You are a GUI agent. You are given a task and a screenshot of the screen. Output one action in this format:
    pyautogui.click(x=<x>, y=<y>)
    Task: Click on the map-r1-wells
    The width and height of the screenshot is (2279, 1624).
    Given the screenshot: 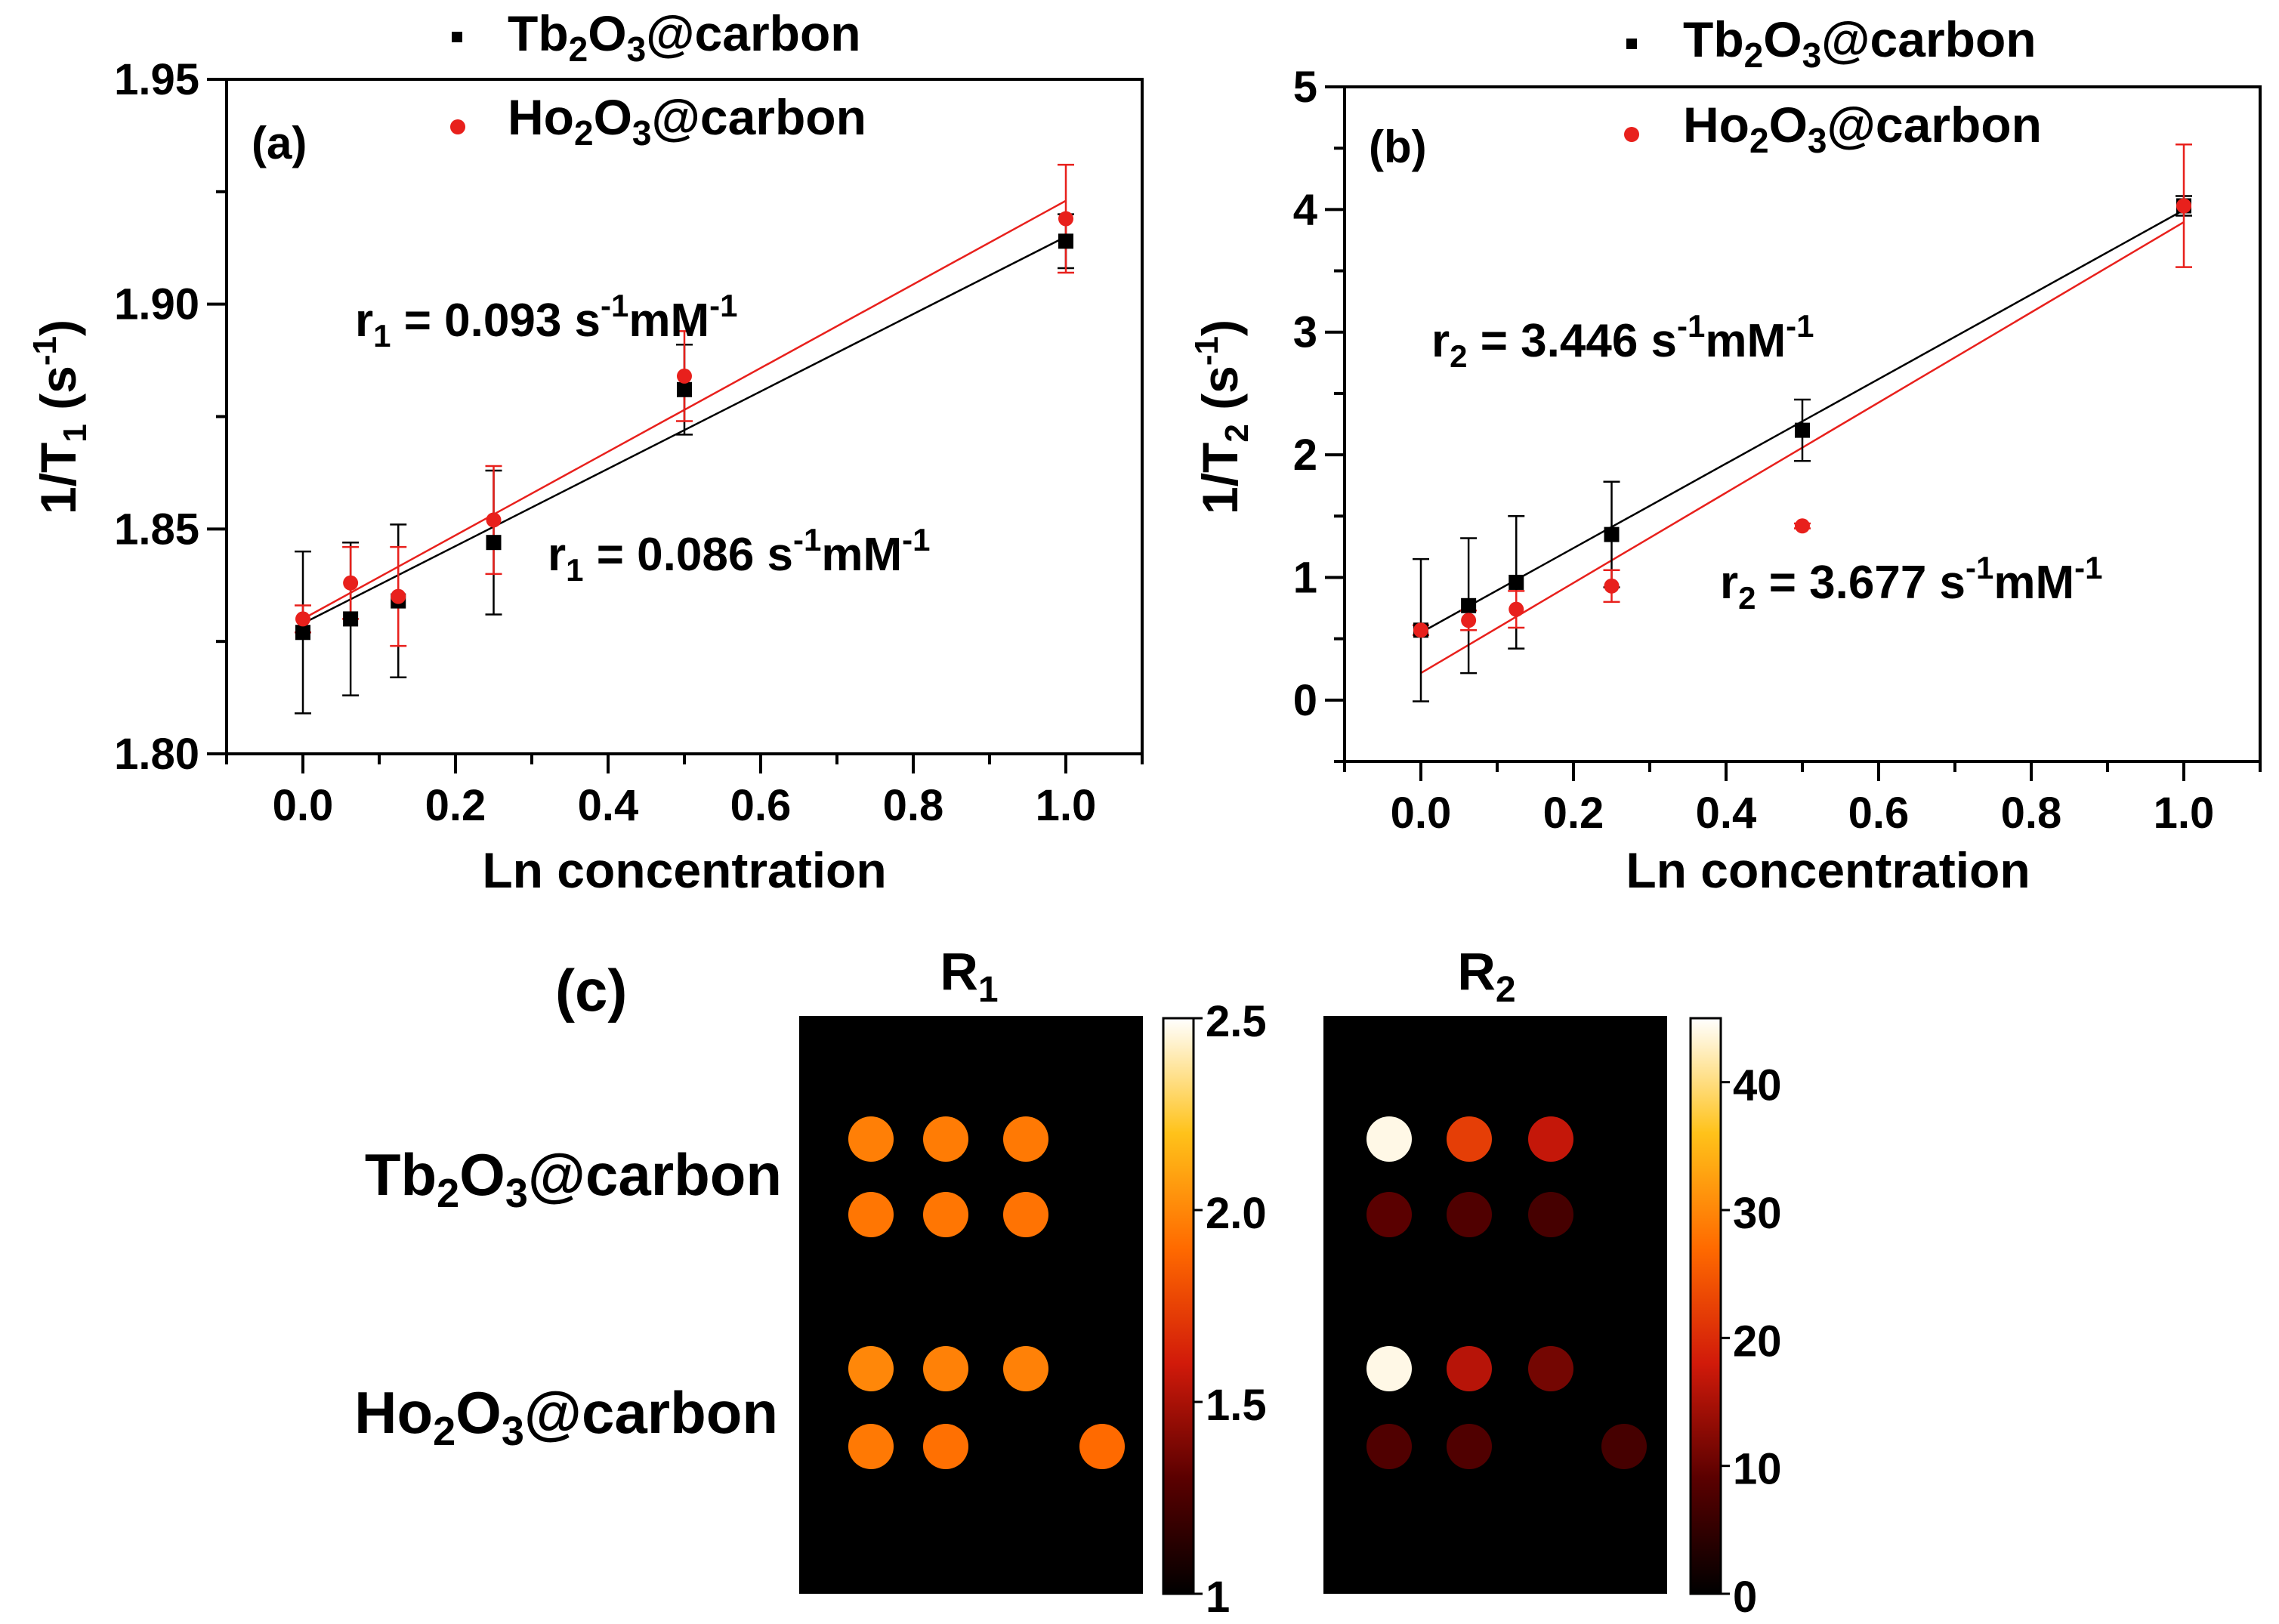 What is the action you would take?
    pyautogui.click(x=986, y=1292)
    